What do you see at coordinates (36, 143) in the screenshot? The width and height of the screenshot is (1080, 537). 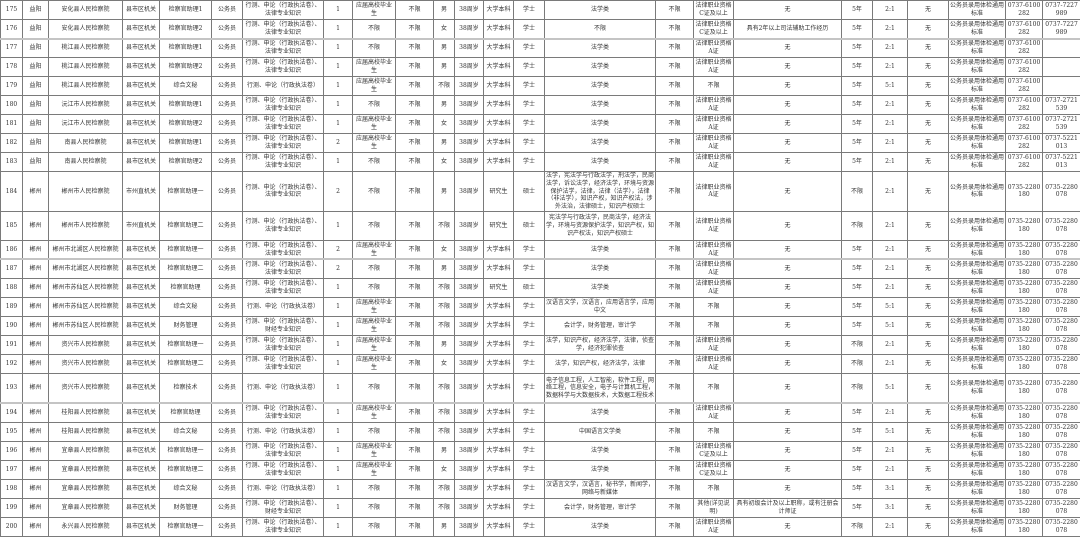 I see `cell-city: 益阳` at bounding box center [36, 143].